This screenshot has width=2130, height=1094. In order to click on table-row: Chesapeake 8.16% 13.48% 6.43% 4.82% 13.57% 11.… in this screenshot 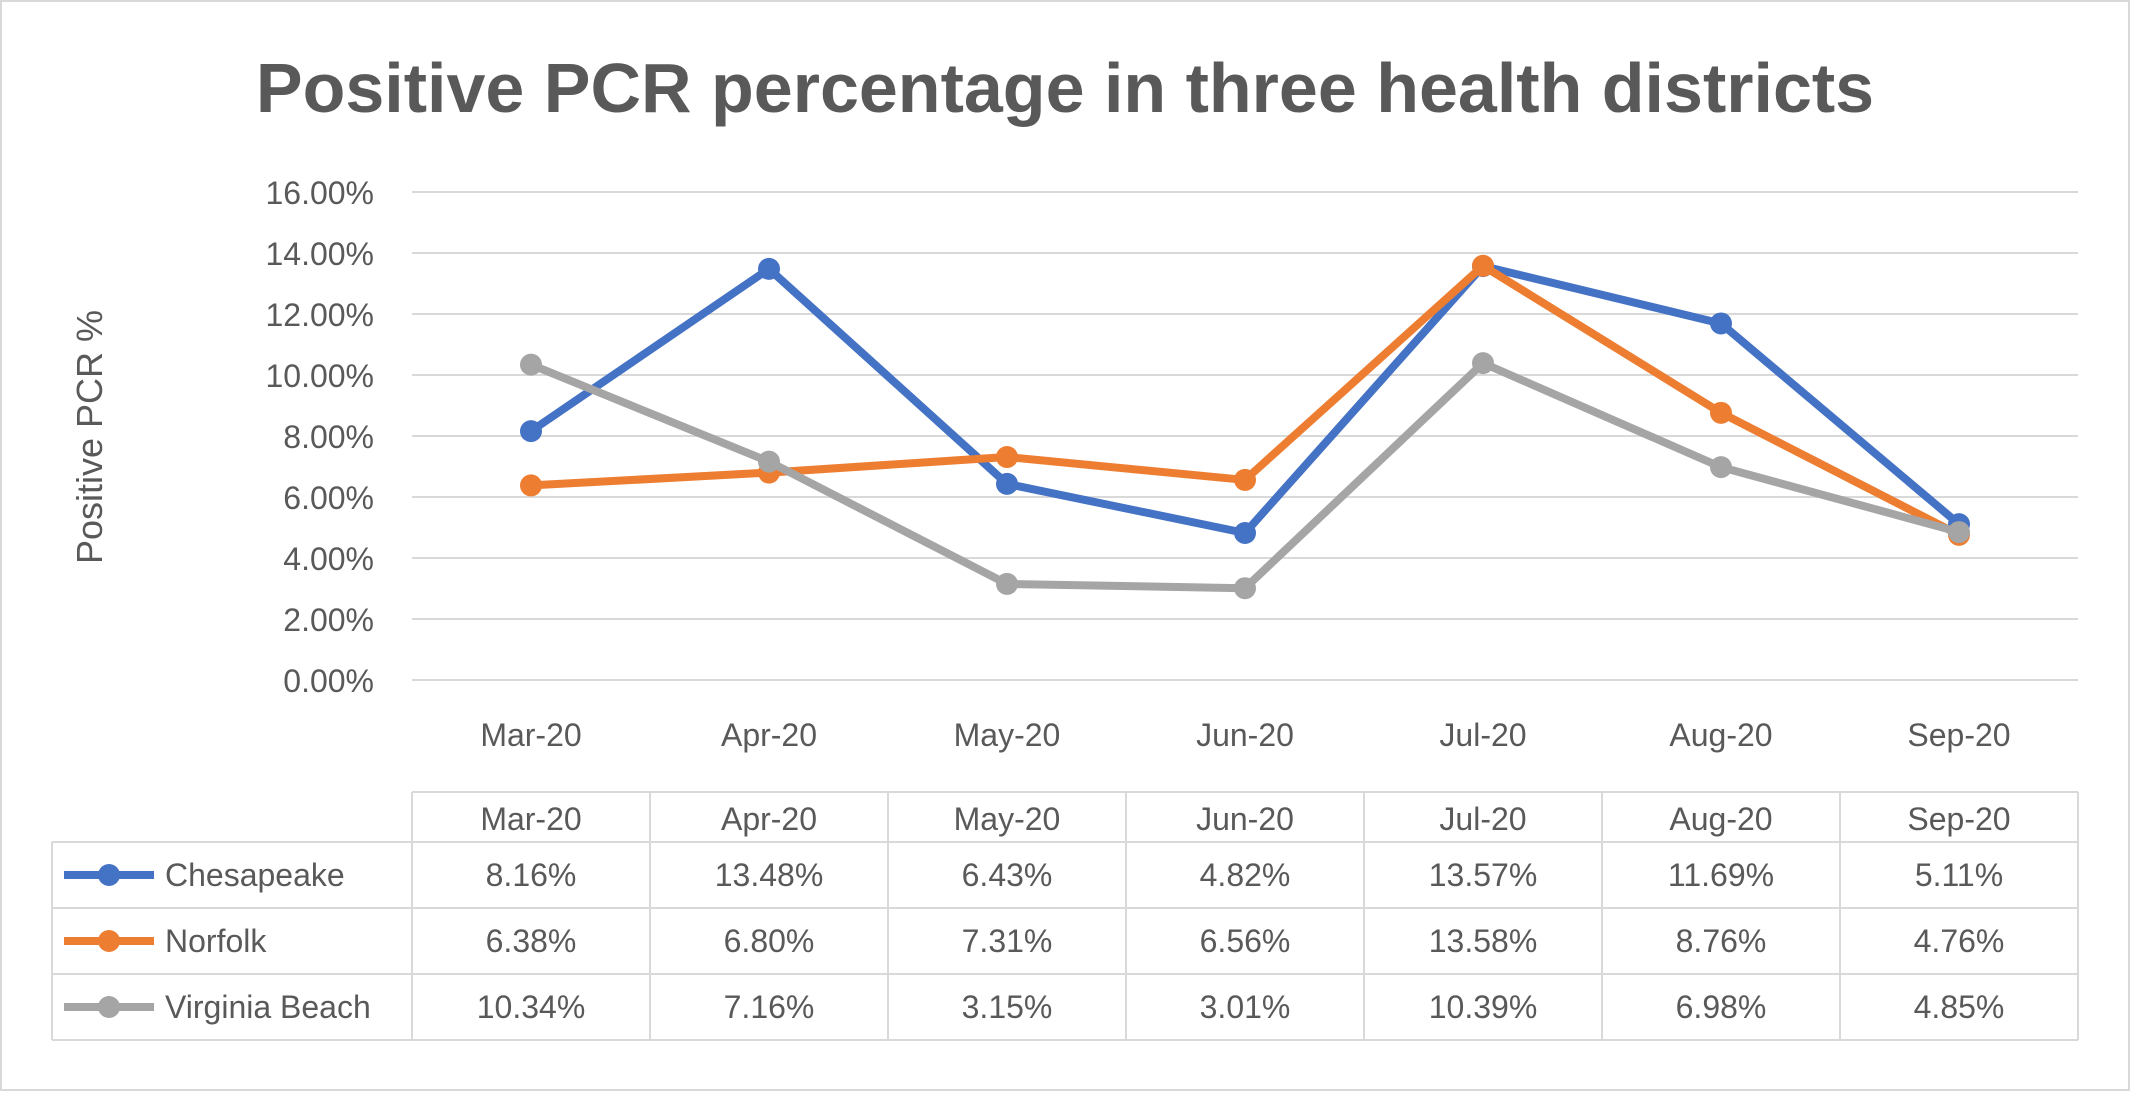, I will do `click(1033, 875)`.